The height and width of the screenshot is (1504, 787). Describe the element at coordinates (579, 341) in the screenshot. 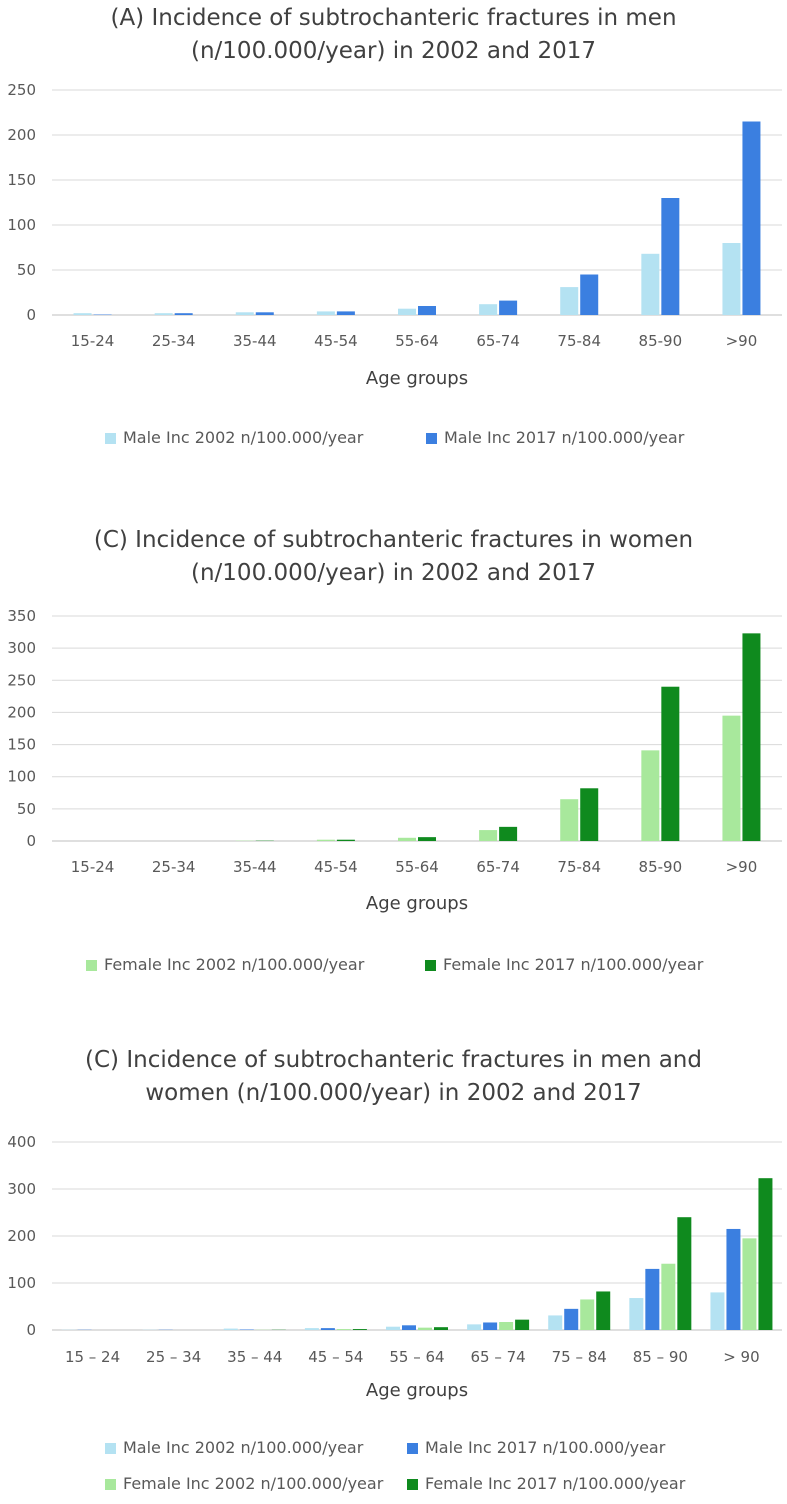

I see `x-tick-label: 75-84` at that location.